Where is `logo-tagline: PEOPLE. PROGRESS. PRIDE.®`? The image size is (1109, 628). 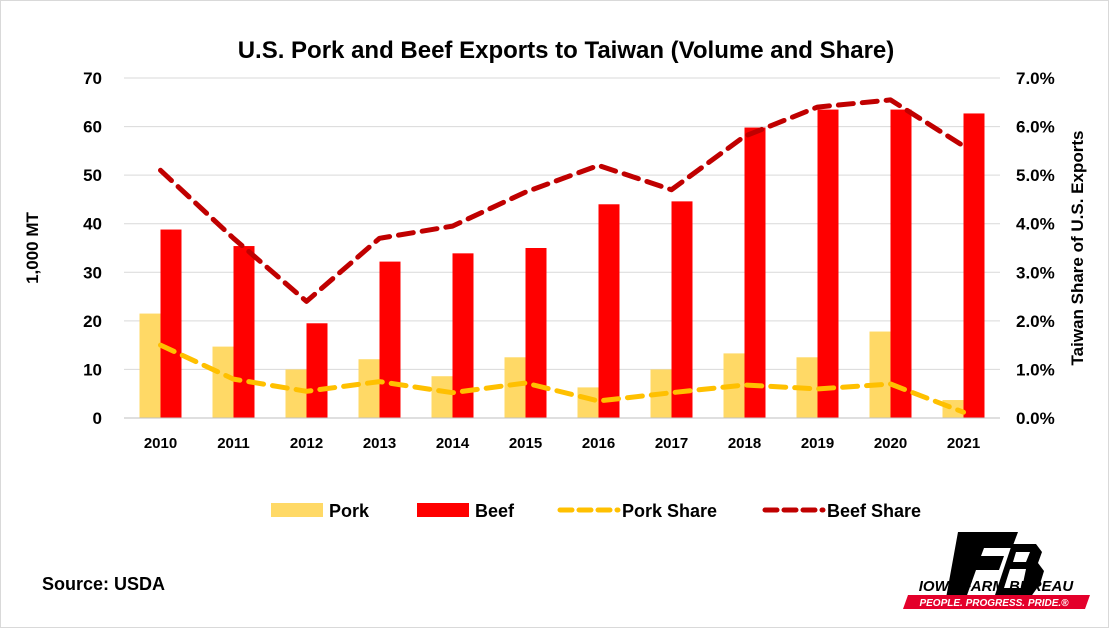 logo-tagline: PEOPLE. PROGRESS. PRIDE.® is located at coordinates (994, 603).